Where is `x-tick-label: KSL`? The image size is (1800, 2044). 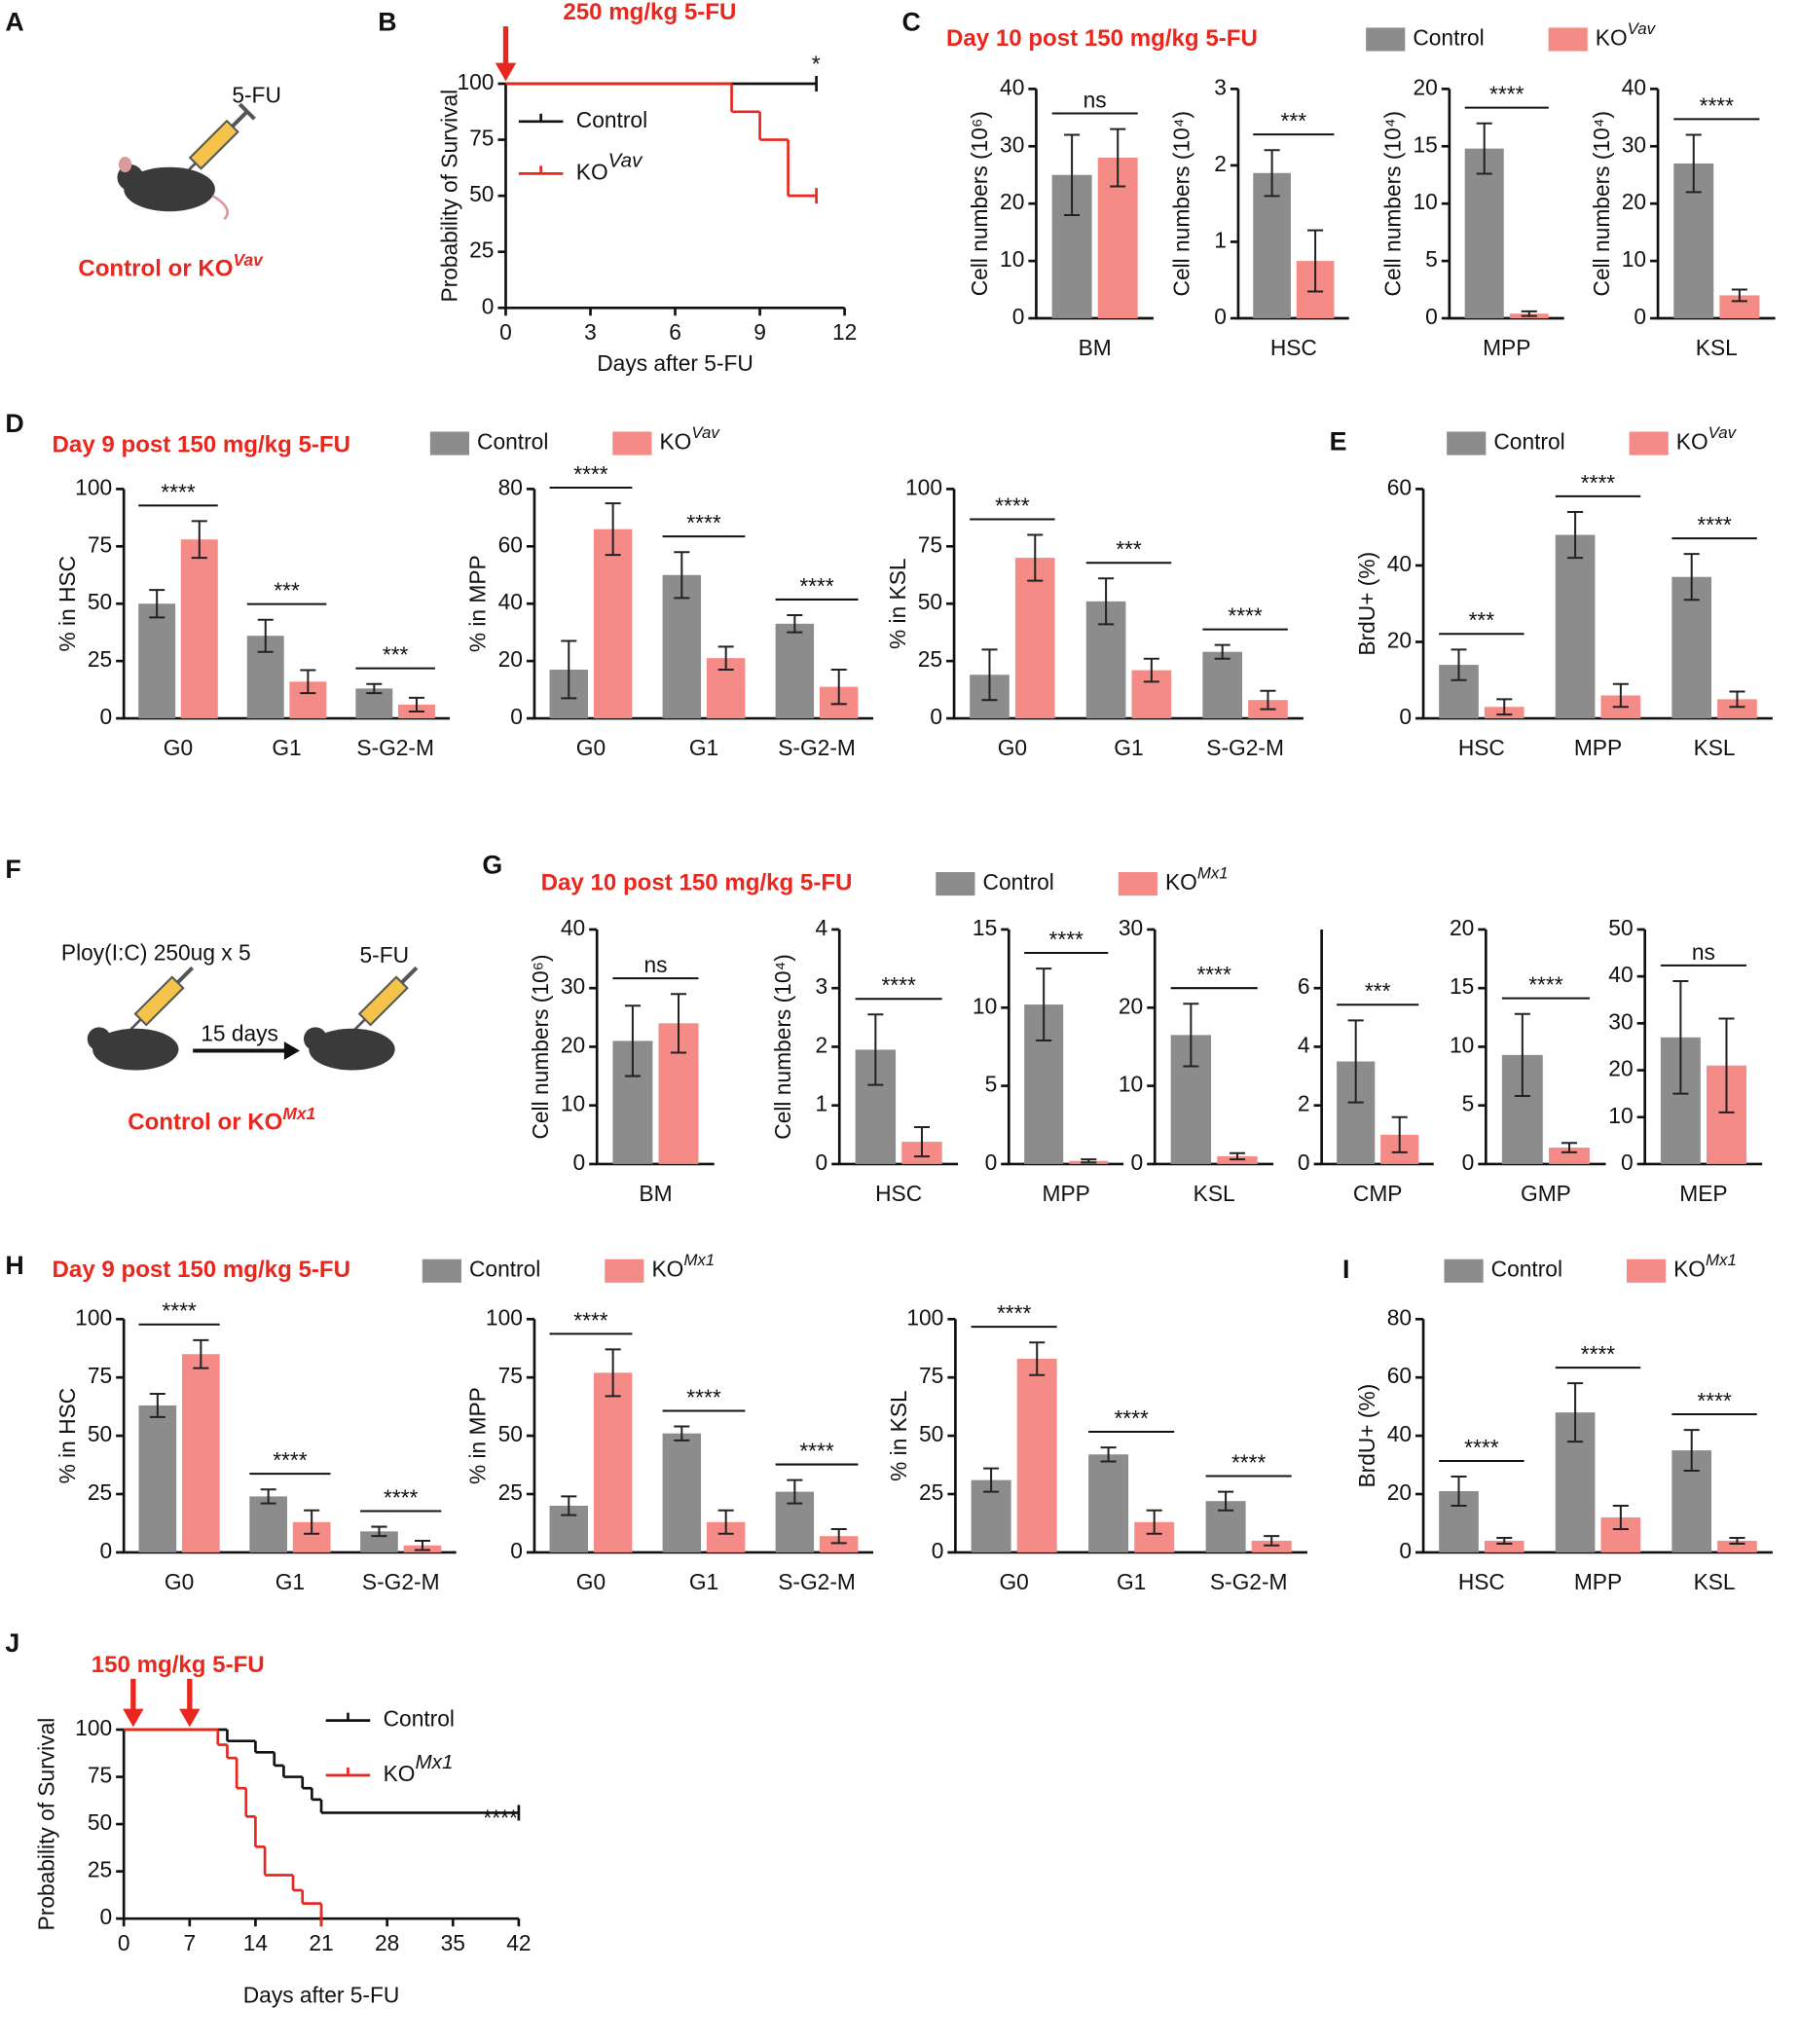
x-tick-label: KSL is located at coordinates (1717, 348).